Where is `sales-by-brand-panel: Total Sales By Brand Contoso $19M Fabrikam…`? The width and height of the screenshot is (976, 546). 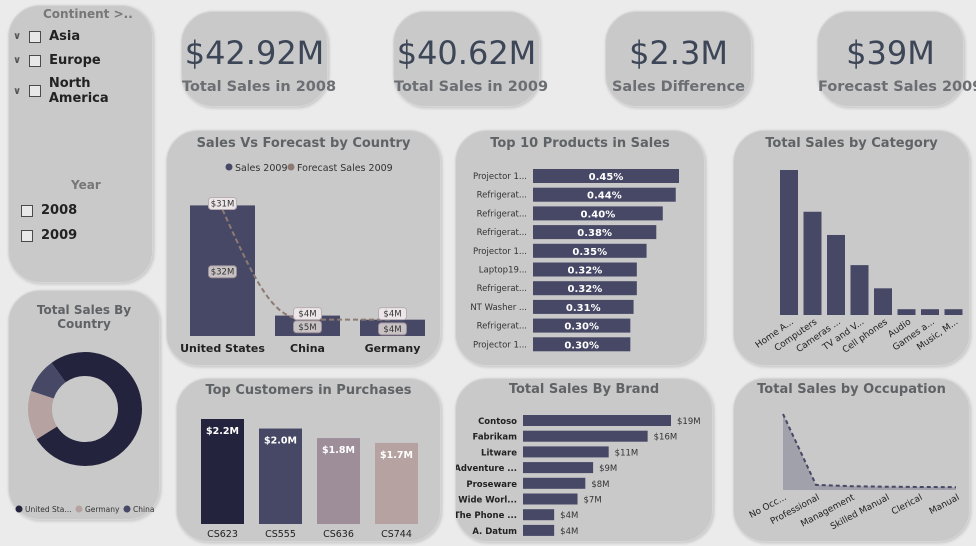
sales-by-brand-panel: Total Sales By Brand Contoso $19M Fabrikam… is located at coordinates (584, 460).